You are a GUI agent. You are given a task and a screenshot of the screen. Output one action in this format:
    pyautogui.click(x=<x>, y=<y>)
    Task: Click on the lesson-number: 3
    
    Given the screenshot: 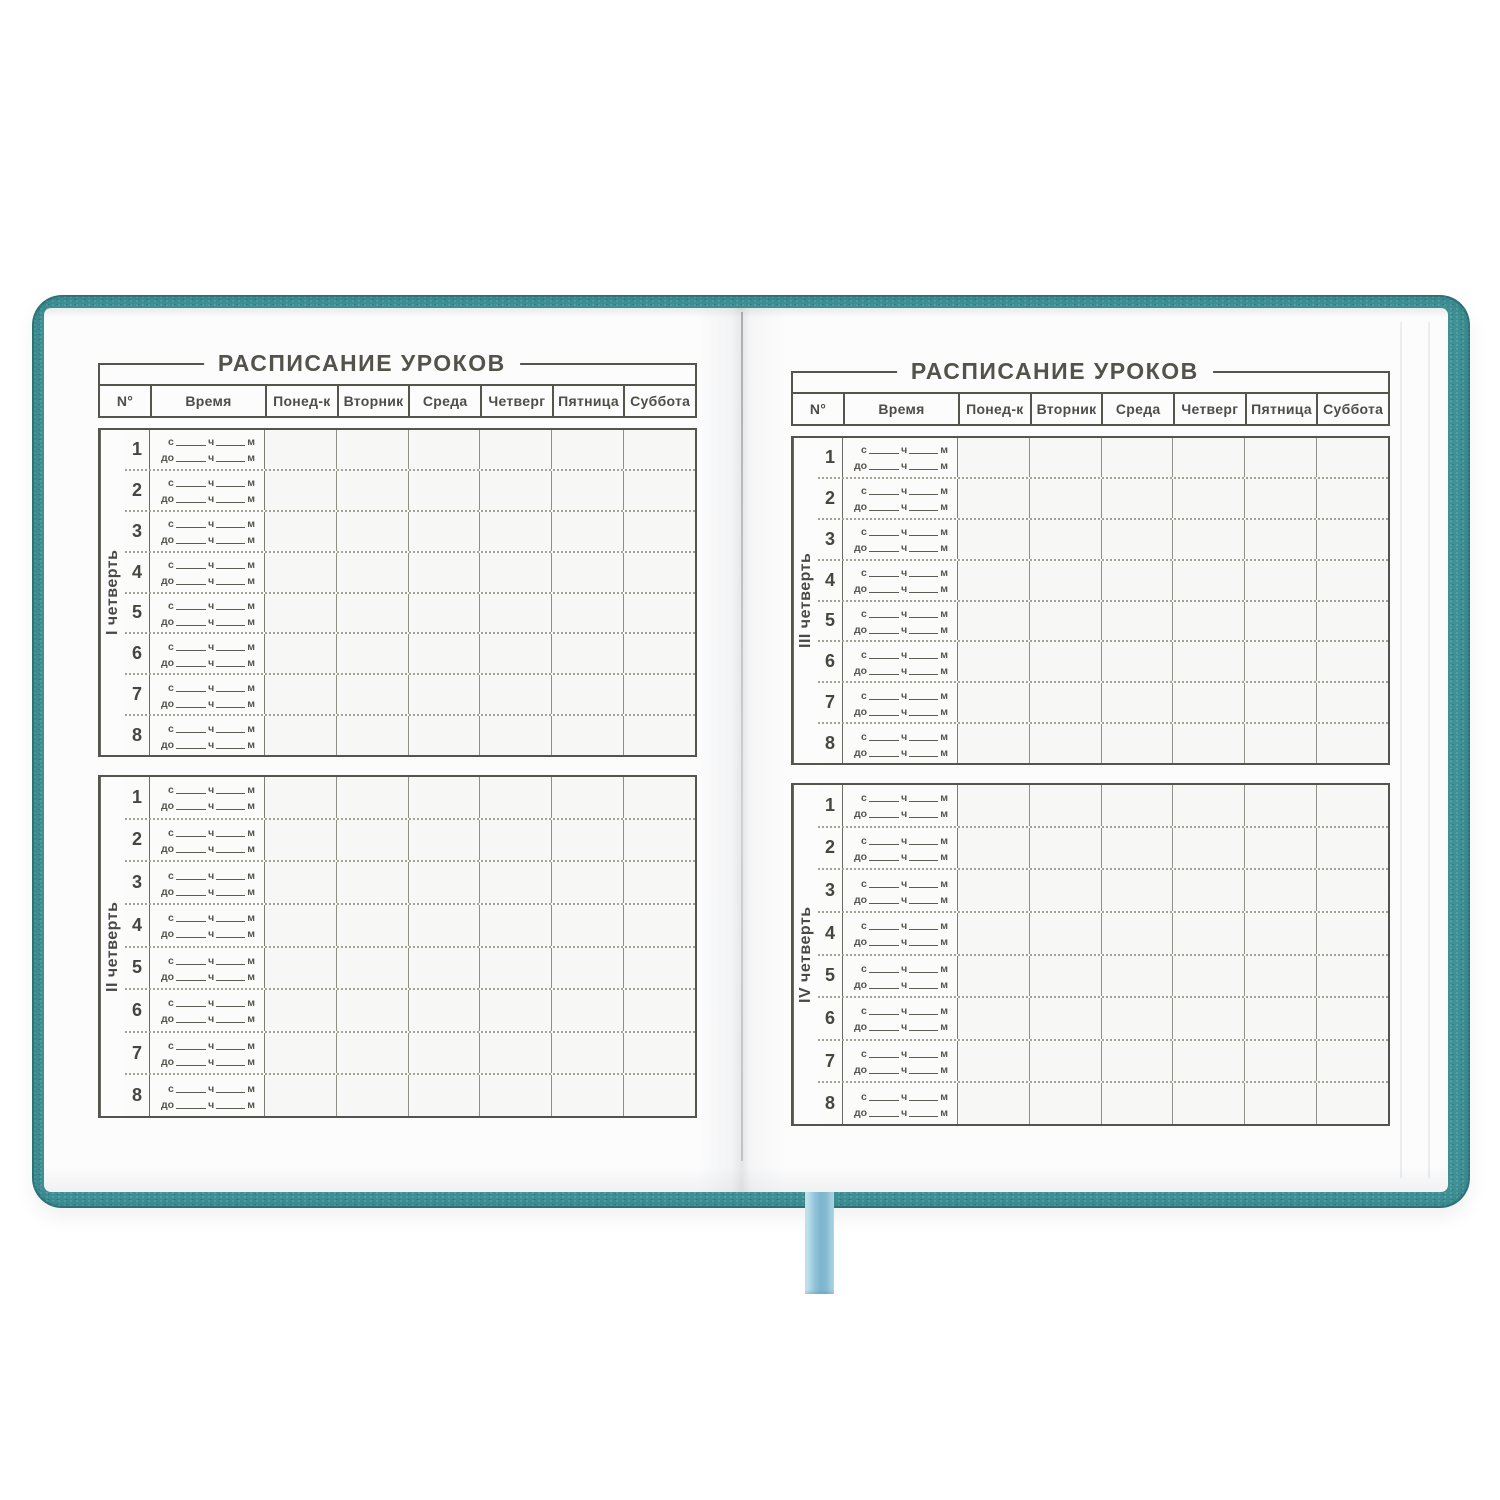 What is the action you would take?
    pyautogui.click(x=830, y=539)
    